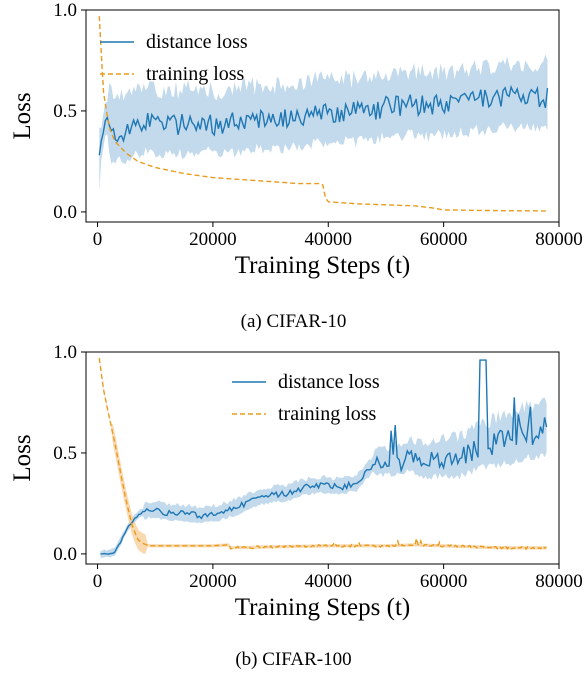 The height and width of the screenshot is (673, 587). Describe the element at coordinates (293, 321) in the screenshot. I see `caption-cifar10: (a) CIFAR-10` at that location.